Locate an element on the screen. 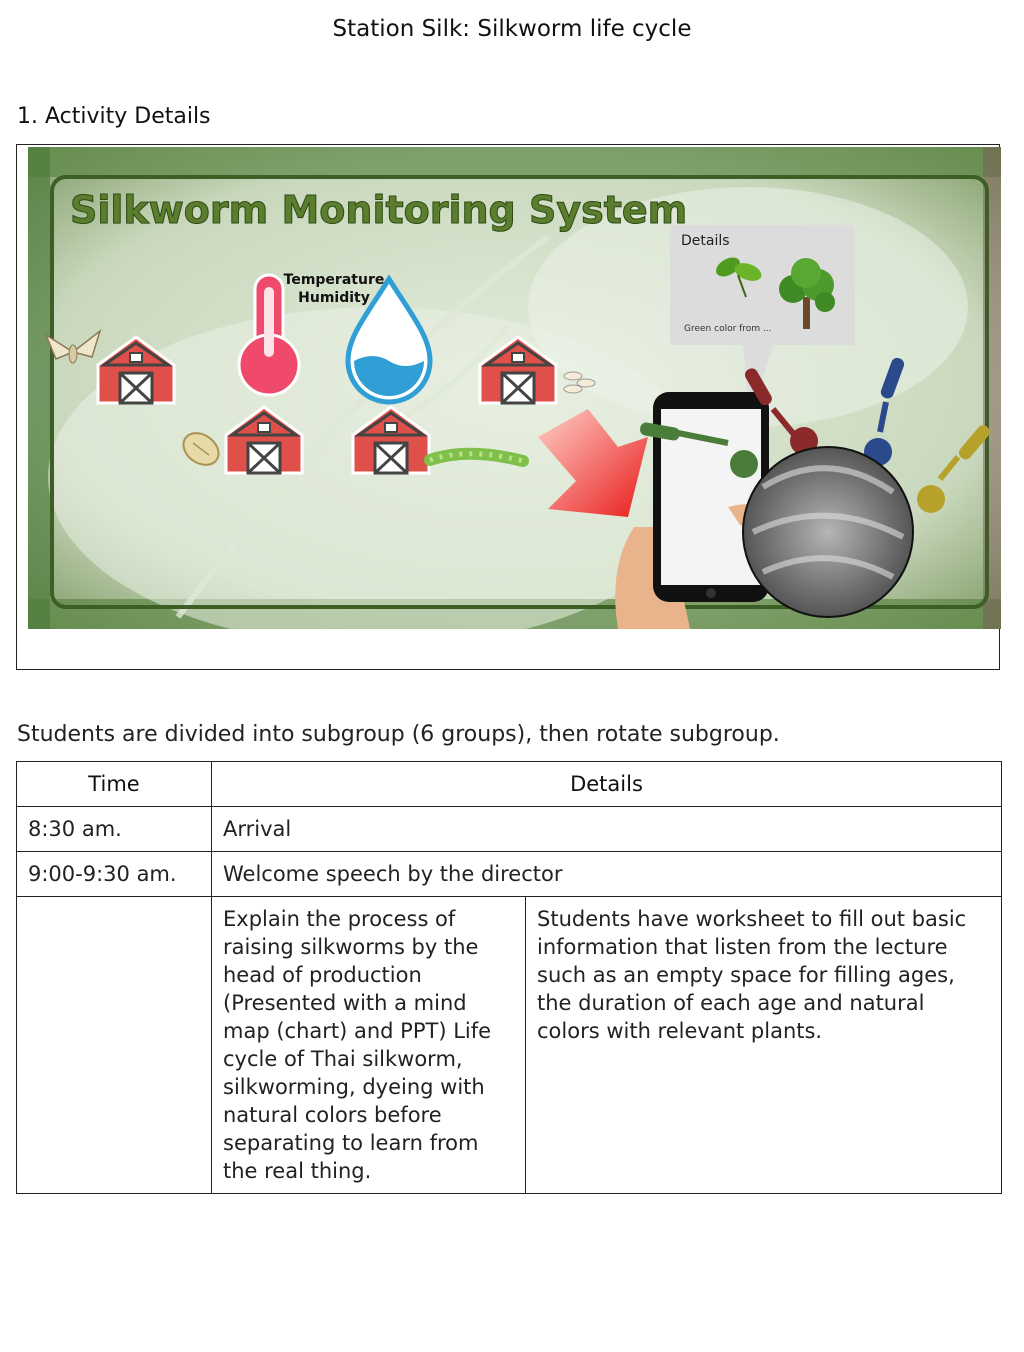 The width and height of the screenshot is (1024, 1352). details-popup-title: Details is located at coordinates (705, 241).